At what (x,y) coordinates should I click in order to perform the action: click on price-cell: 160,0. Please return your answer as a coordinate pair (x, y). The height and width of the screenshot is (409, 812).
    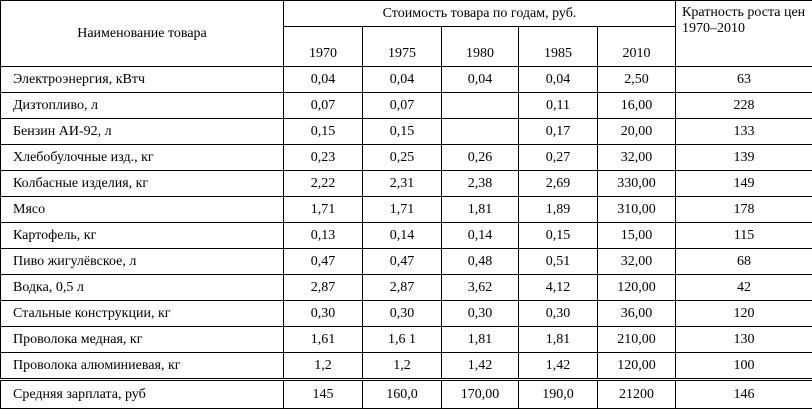
    Looking at the image, I should click on (402, 394).